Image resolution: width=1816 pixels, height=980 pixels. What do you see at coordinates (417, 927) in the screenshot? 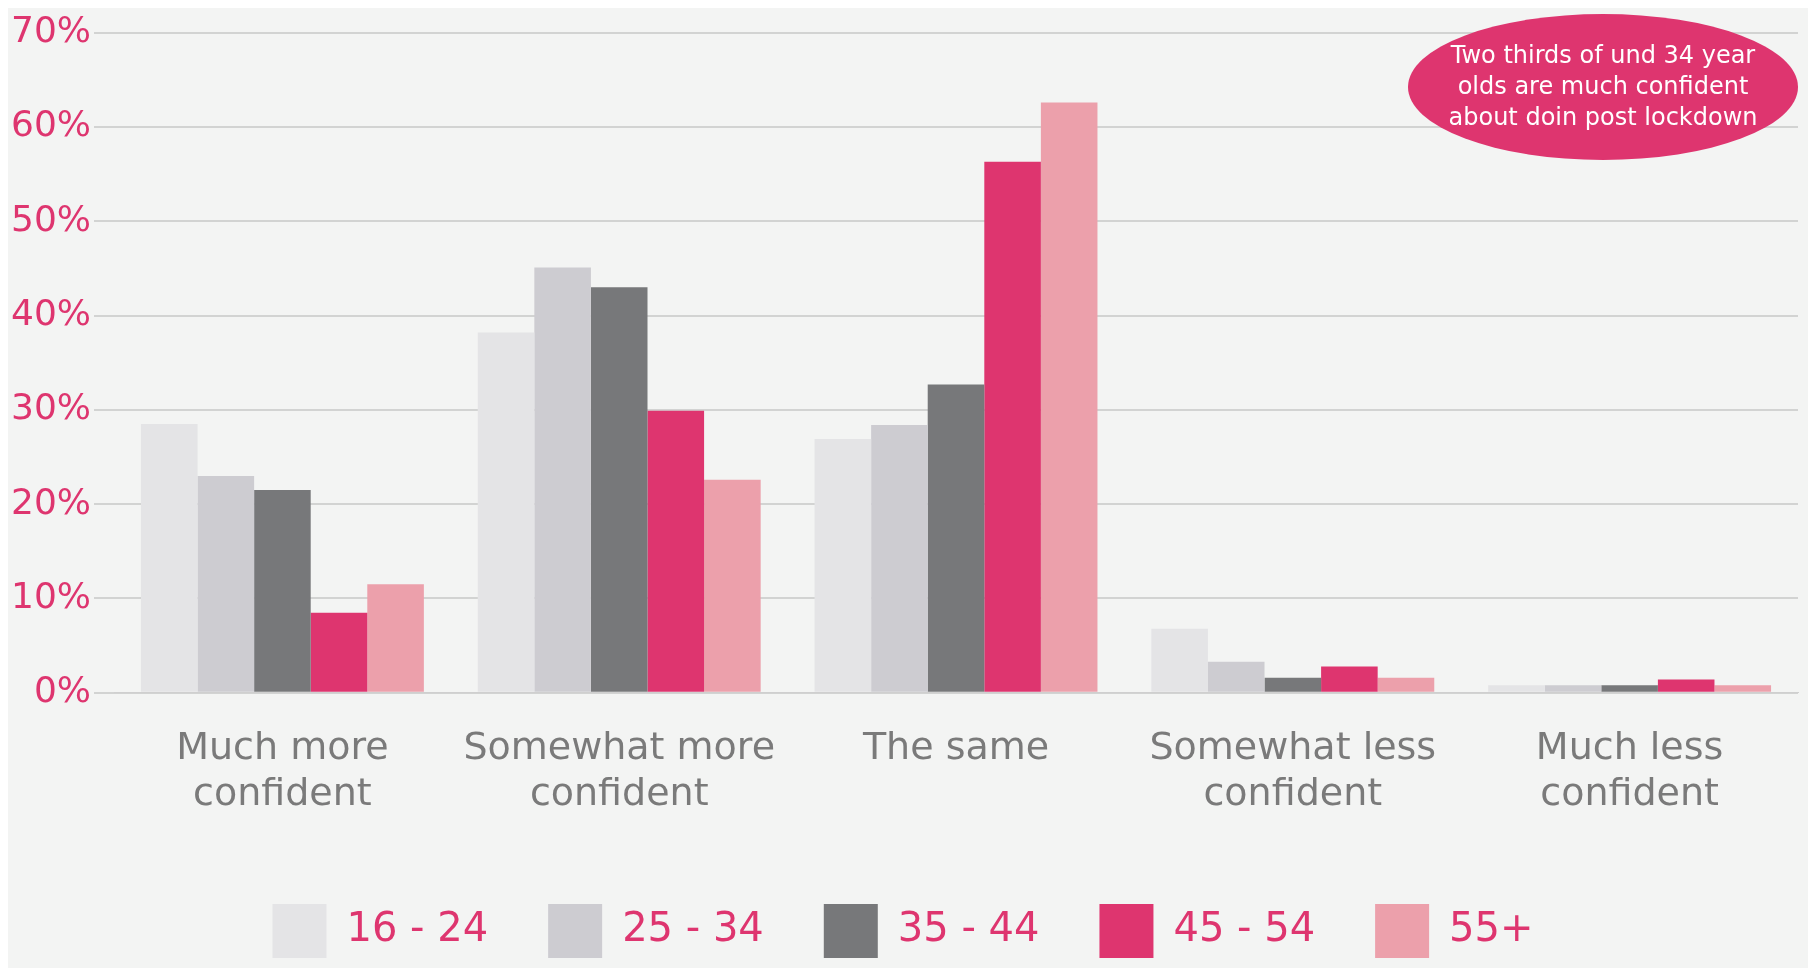
I see `legend-label: 16 - 24` at bounding box center [417, 927].